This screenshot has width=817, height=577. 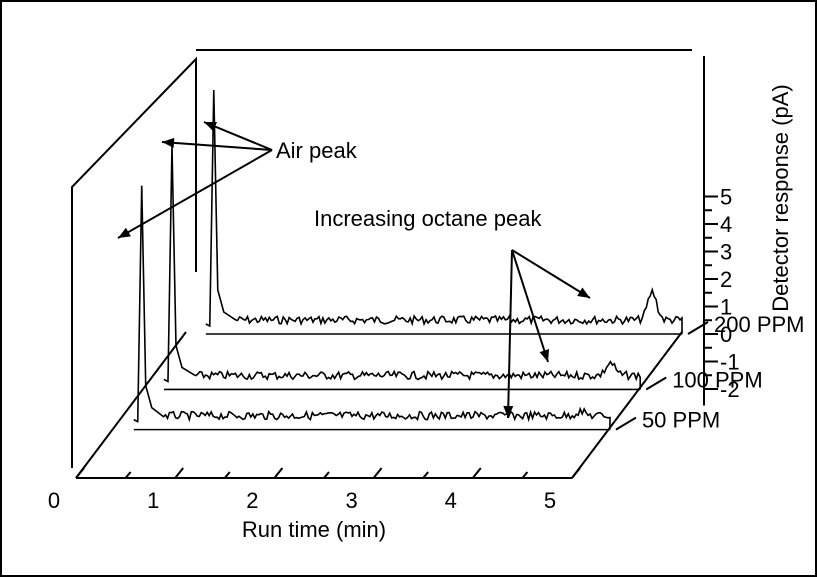 What do you see at coordinates (550, 500) in the screenshot?
I see `x-tick-label: 5` at bounding box center [550, 500].